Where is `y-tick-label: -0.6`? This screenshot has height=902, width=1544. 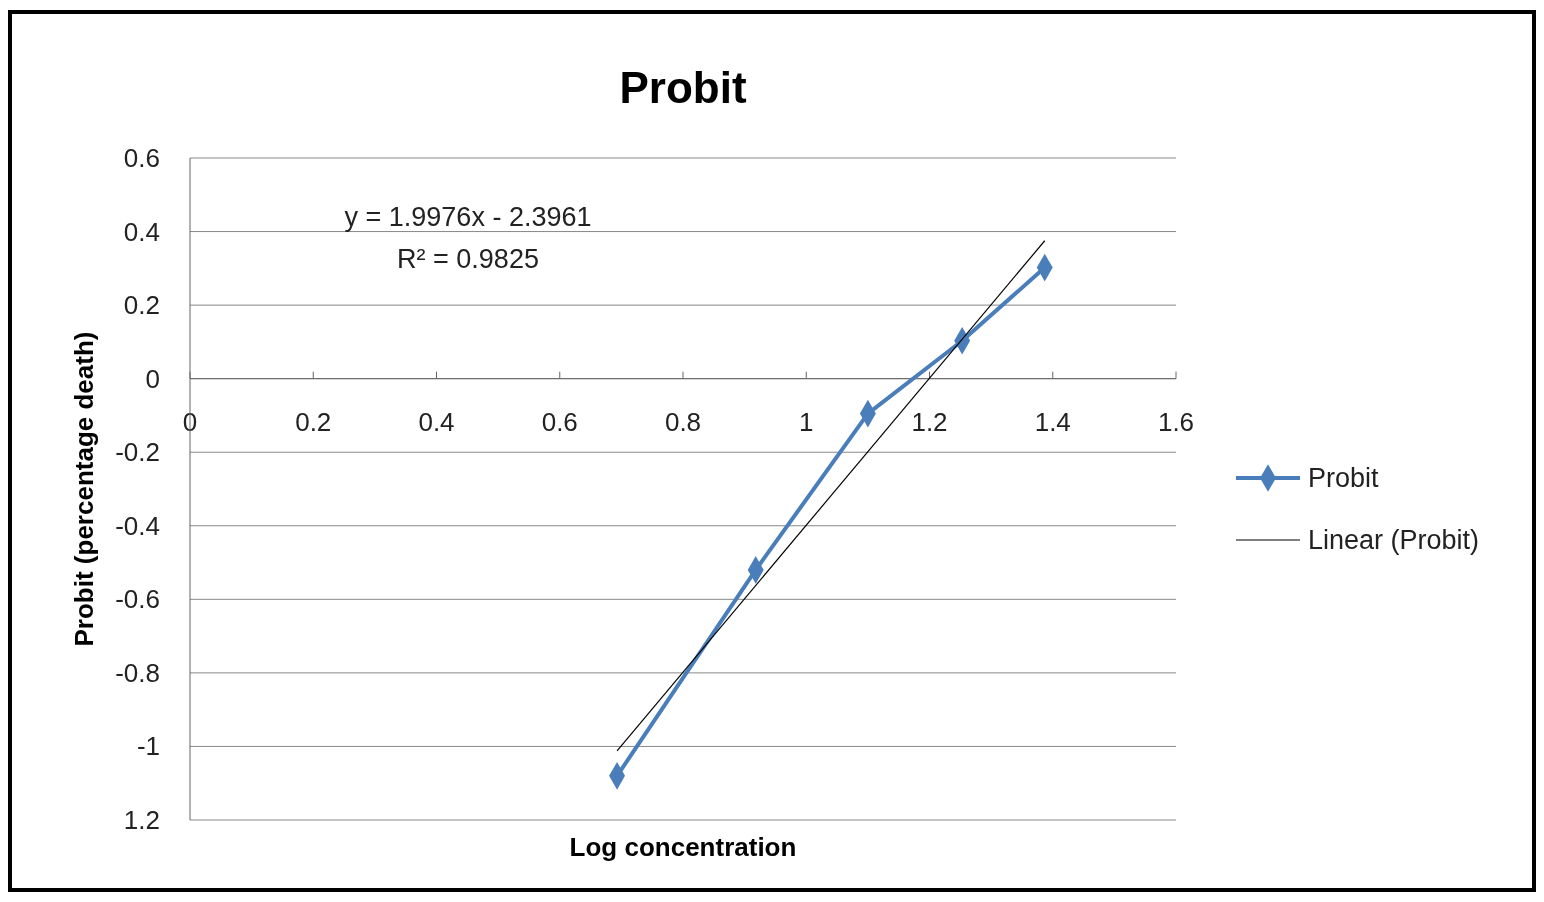 y-tick-label: -0.6 is located at coordinates (137, 599).